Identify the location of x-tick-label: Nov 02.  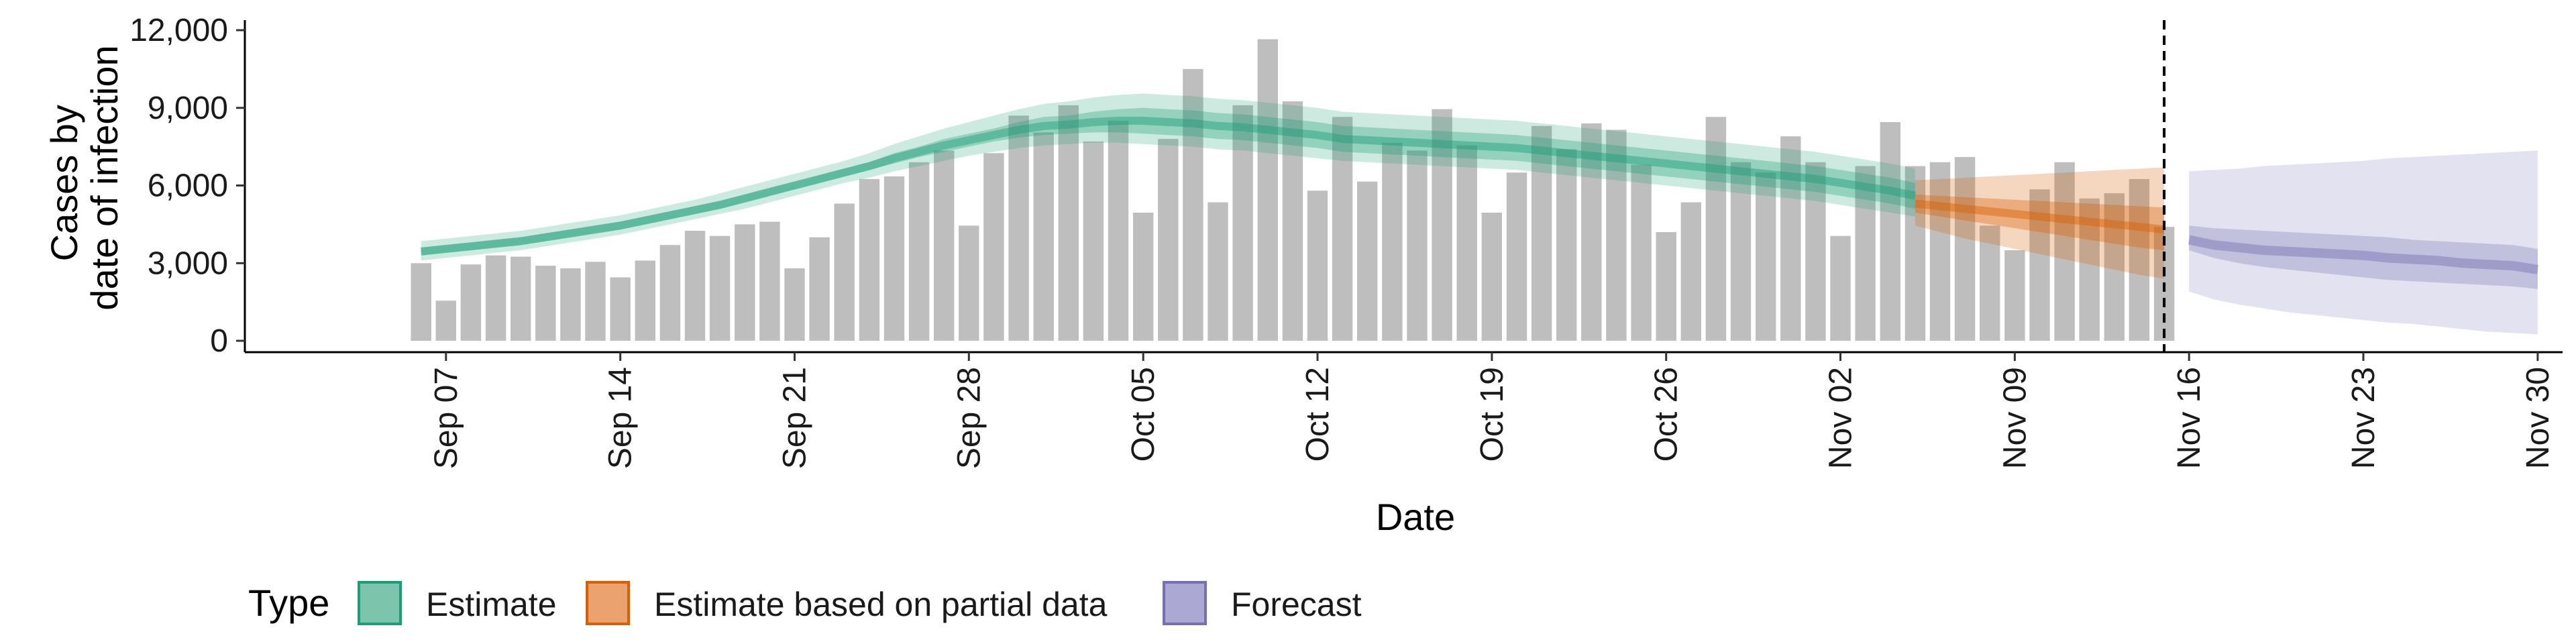
(1841, 418).